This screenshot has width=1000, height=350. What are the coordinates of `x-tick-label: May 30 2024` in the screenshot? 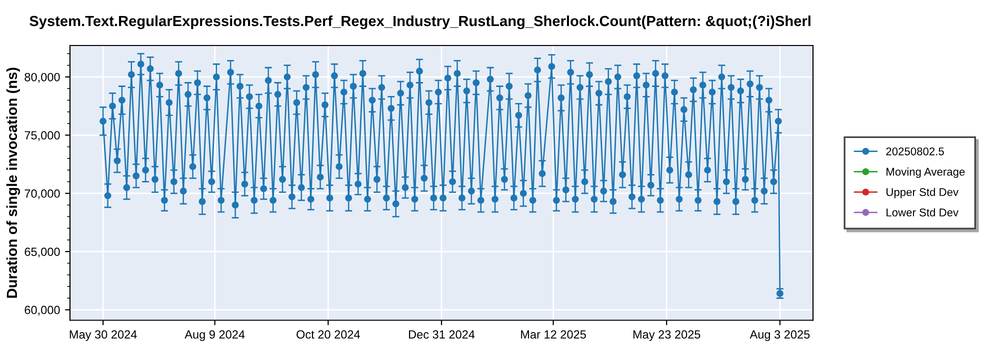 It's located at (103, 335).